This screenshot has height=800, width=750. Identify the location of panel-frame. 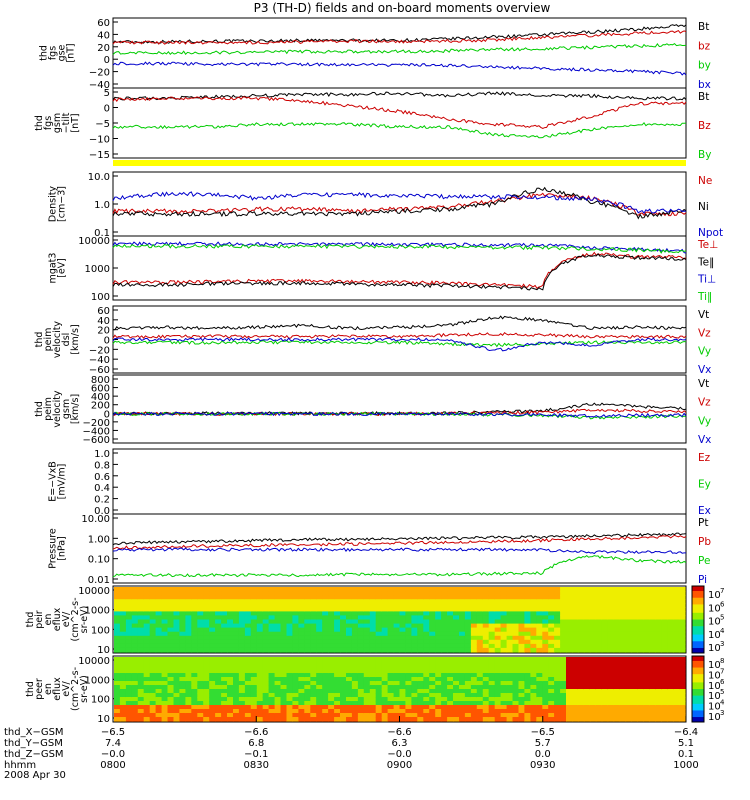
(399, 548).